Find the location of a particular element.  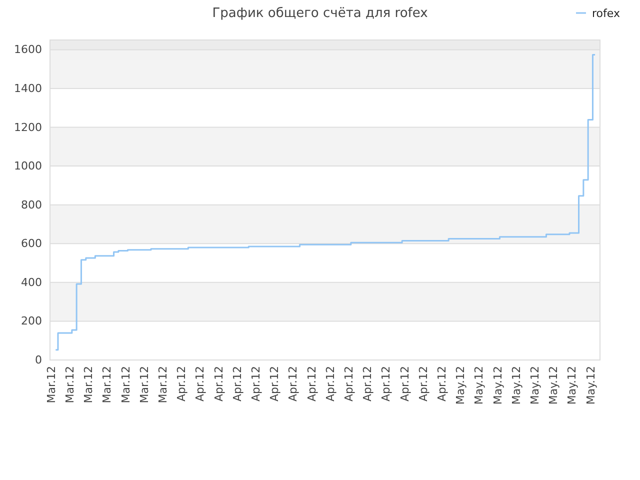

y-tick-label: 1200 is located at coordinates (28, 127).